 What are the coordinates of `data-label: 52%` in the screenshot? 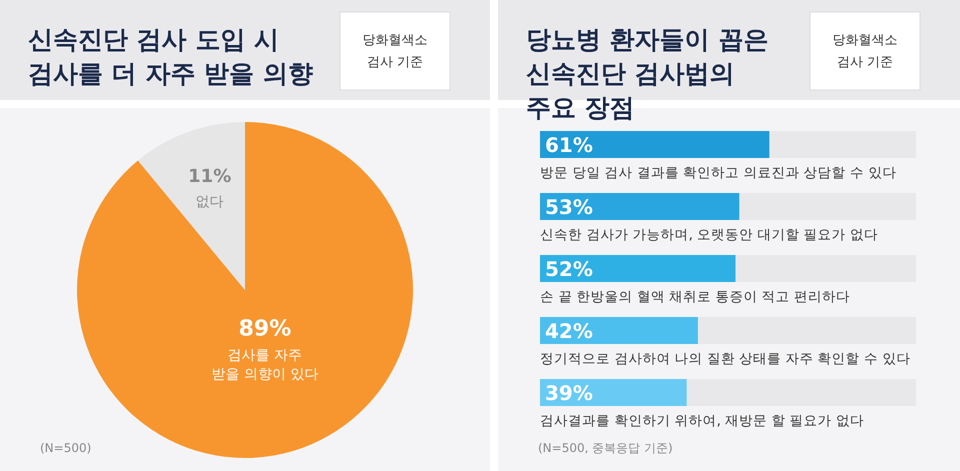 It's located at (569, 269).